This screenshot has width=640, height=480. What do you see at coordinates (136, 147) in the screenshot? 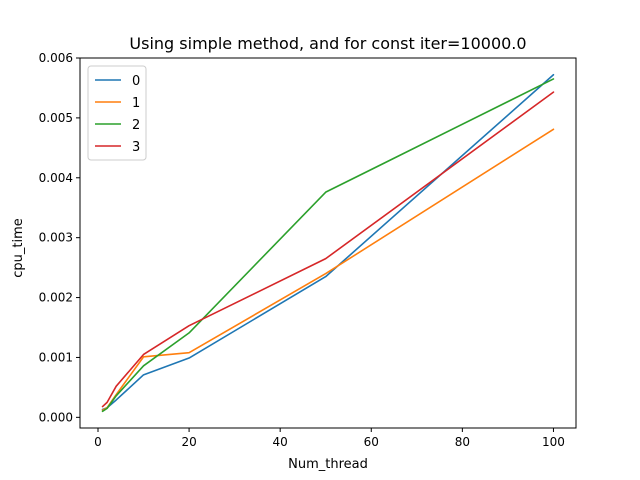
I see `legend-label-3: 3` at bounding box center [136, 147].